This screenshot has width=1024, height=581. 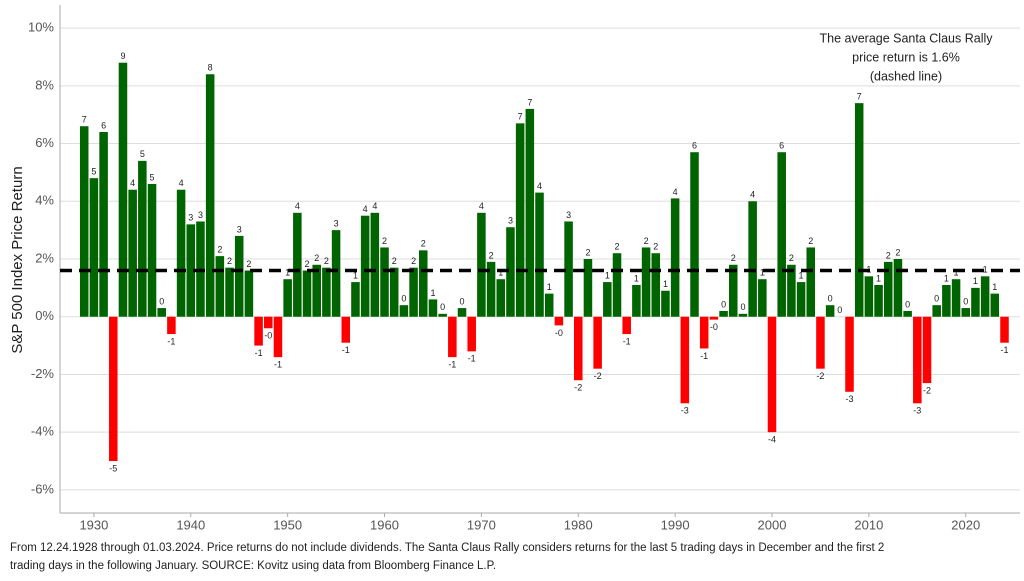 What do you see at coordinates (190, 524) in the screenshot?
I see `x-tick-label: 1940` at bounding box center [190, 524].